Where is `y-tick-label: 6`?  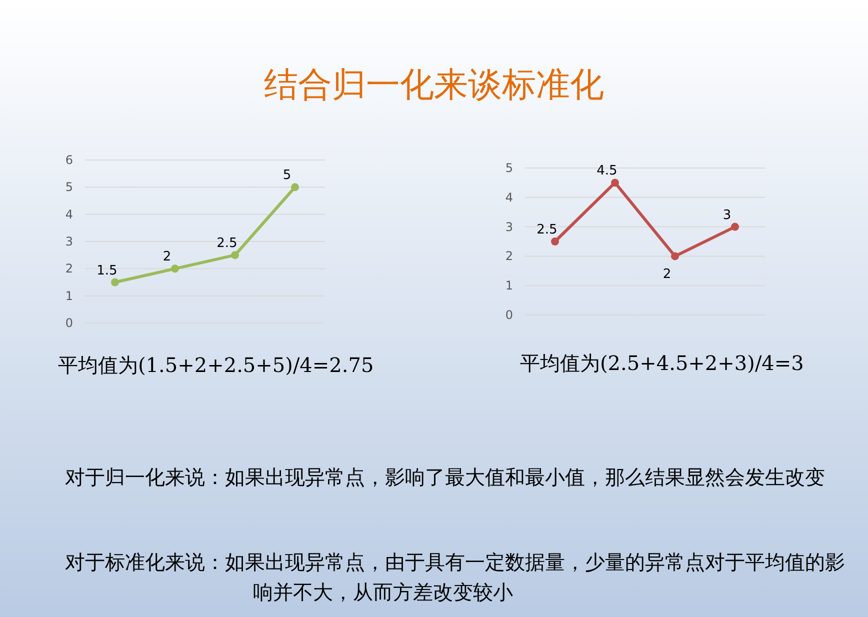
y-tick-label: 6 is located at coordinates (69, 160).